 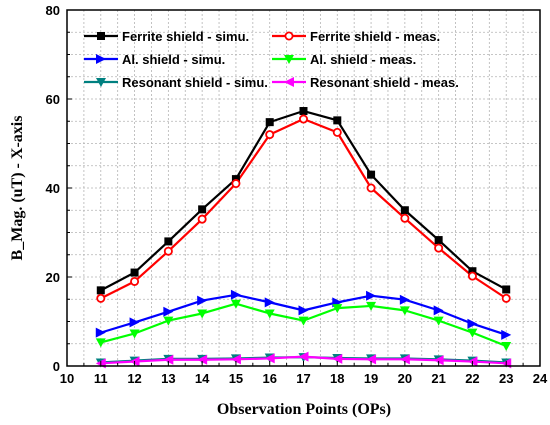 I want to click on x-axis-title: Observation Points (OPs), so click(x=304, y=409).